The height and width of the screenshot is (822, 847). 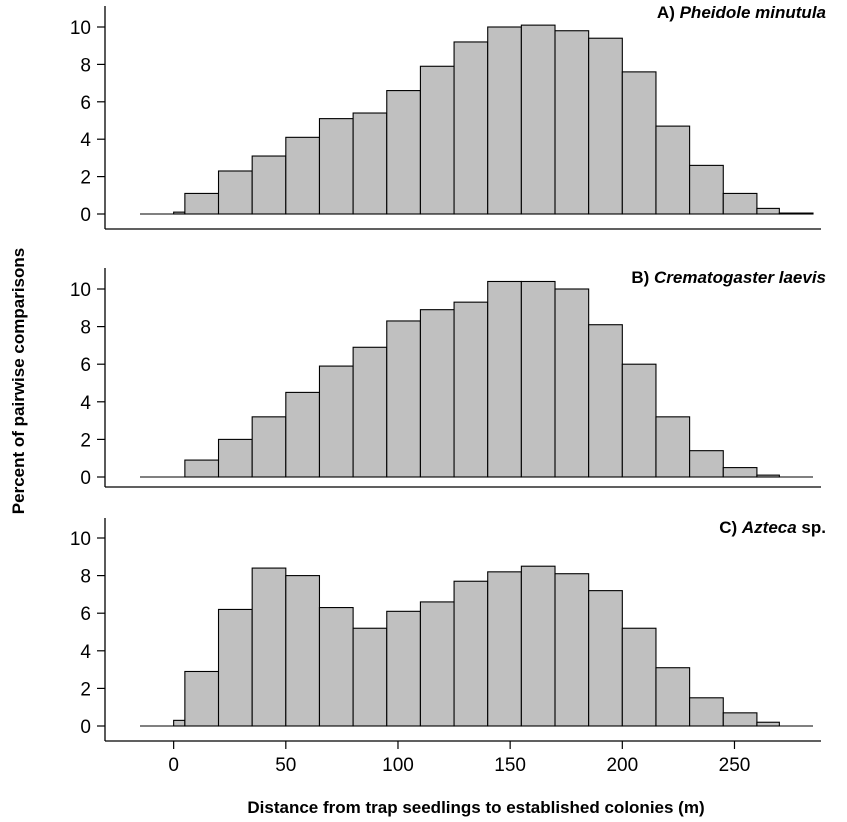 I want to click on x-axis: 0 50 100 150 200 250, so click(x=459, y=758).